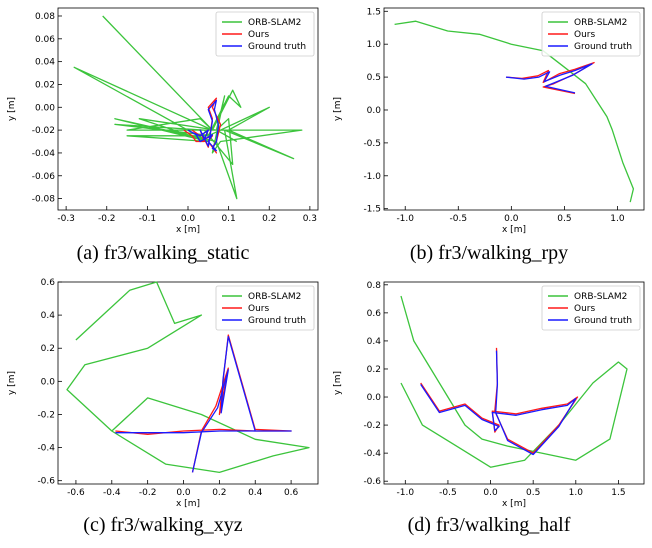 The height and width of the screenshot is (548, 652). What do you see at coordinates (44, 177) in the screenshot?
I see `y-tick-label: -0.06` at bounding box center [44, 177].